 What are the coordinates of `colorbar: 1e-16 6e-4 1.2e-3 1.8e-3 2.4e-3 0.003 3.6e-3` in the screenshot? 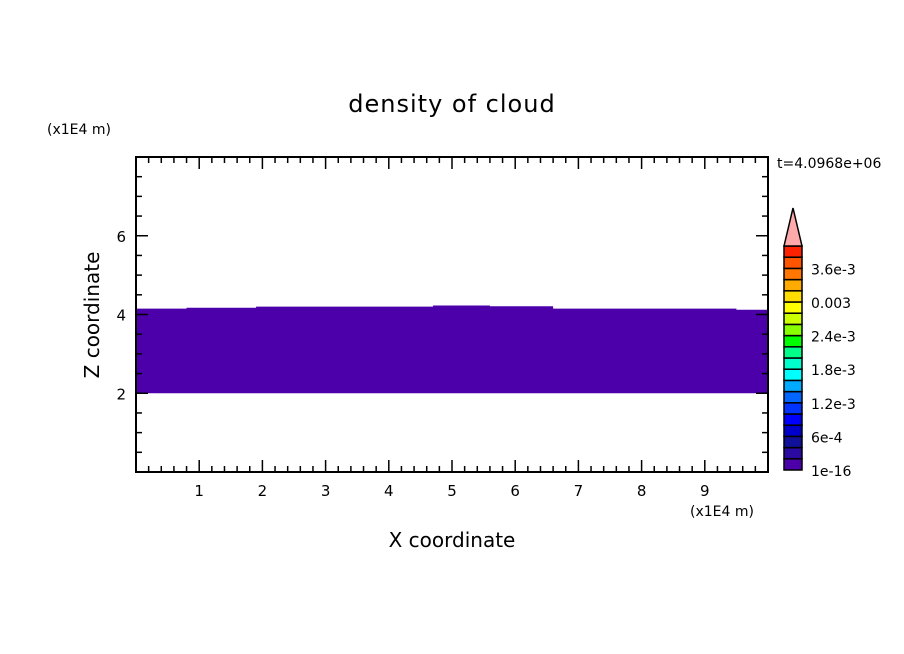 It's located at (819, 343).